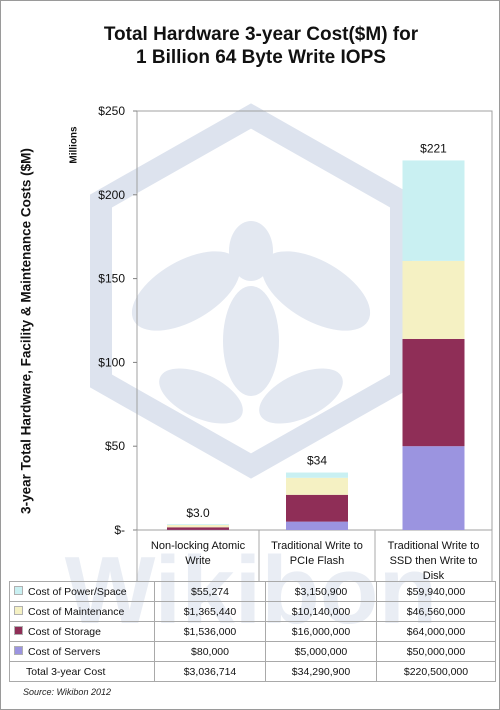  What do you see at coordinates (434, 561) in the screenshot?
I see `category-label: SSD then Write to` at bounding box center [434, 561].